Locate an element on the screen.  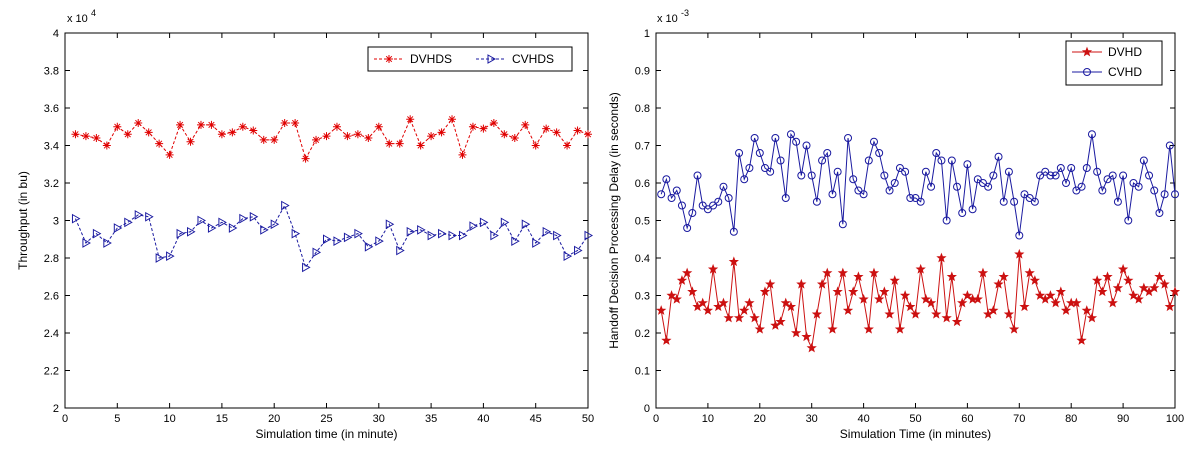
x-tick-label: 20 is located at coordinates (274, 419).